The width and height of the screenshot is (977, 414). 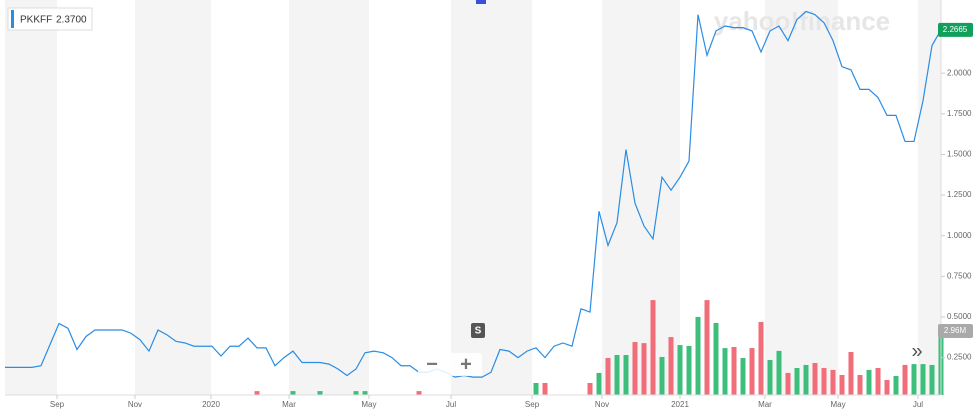 I want to click on legend-value: 2.3700, so click(x=71, y=20).